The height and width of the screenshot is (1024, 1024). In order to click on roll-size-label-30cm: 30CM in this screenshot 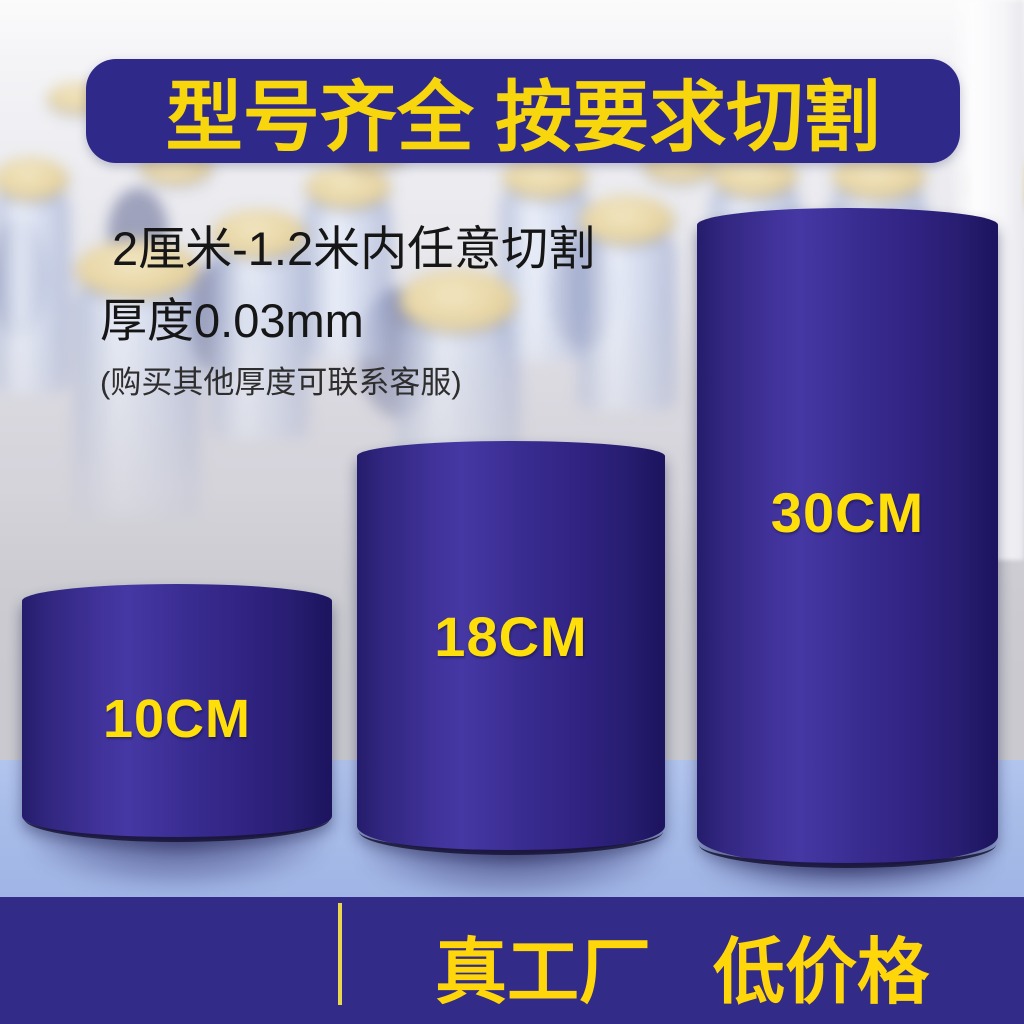, I will do `click(847, 512)`.